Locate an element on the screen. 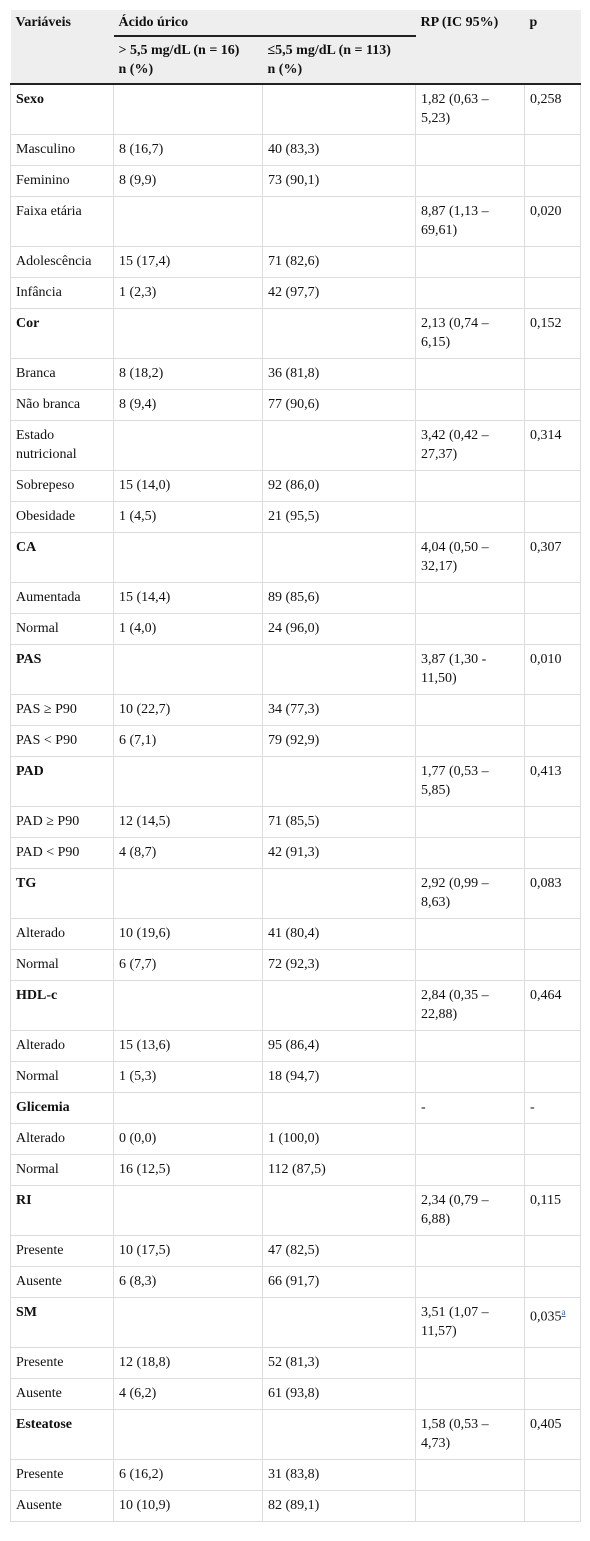 This screenshot has width=590, height=1541. table-cell: Cor is located at coordinates (62, 333).